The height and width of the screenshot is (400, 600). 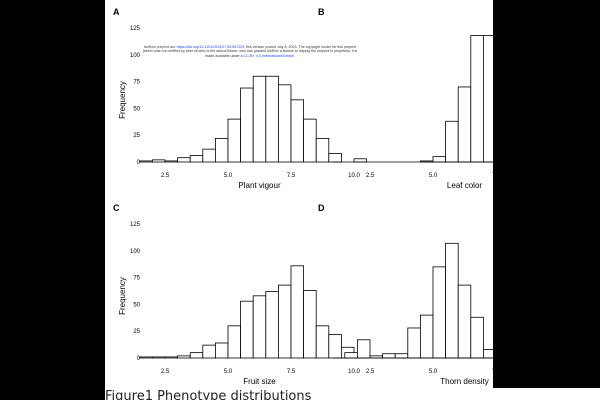 I want to click on panel-label: A, so click(x=116, y=12).